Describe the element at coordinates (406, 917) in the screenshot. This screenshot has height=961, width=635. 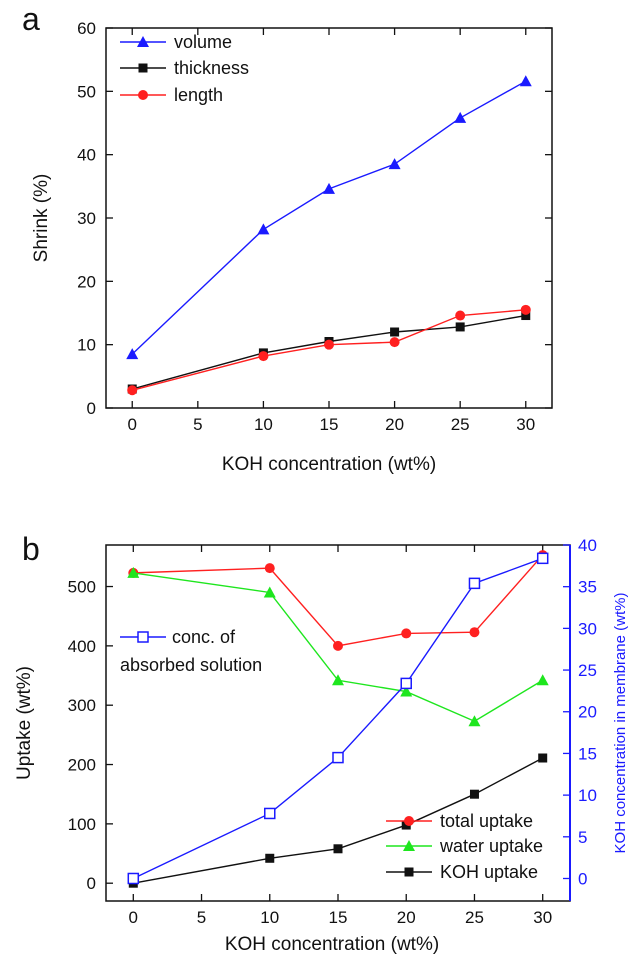
I see `x-tick-label-b: 20` at that location.